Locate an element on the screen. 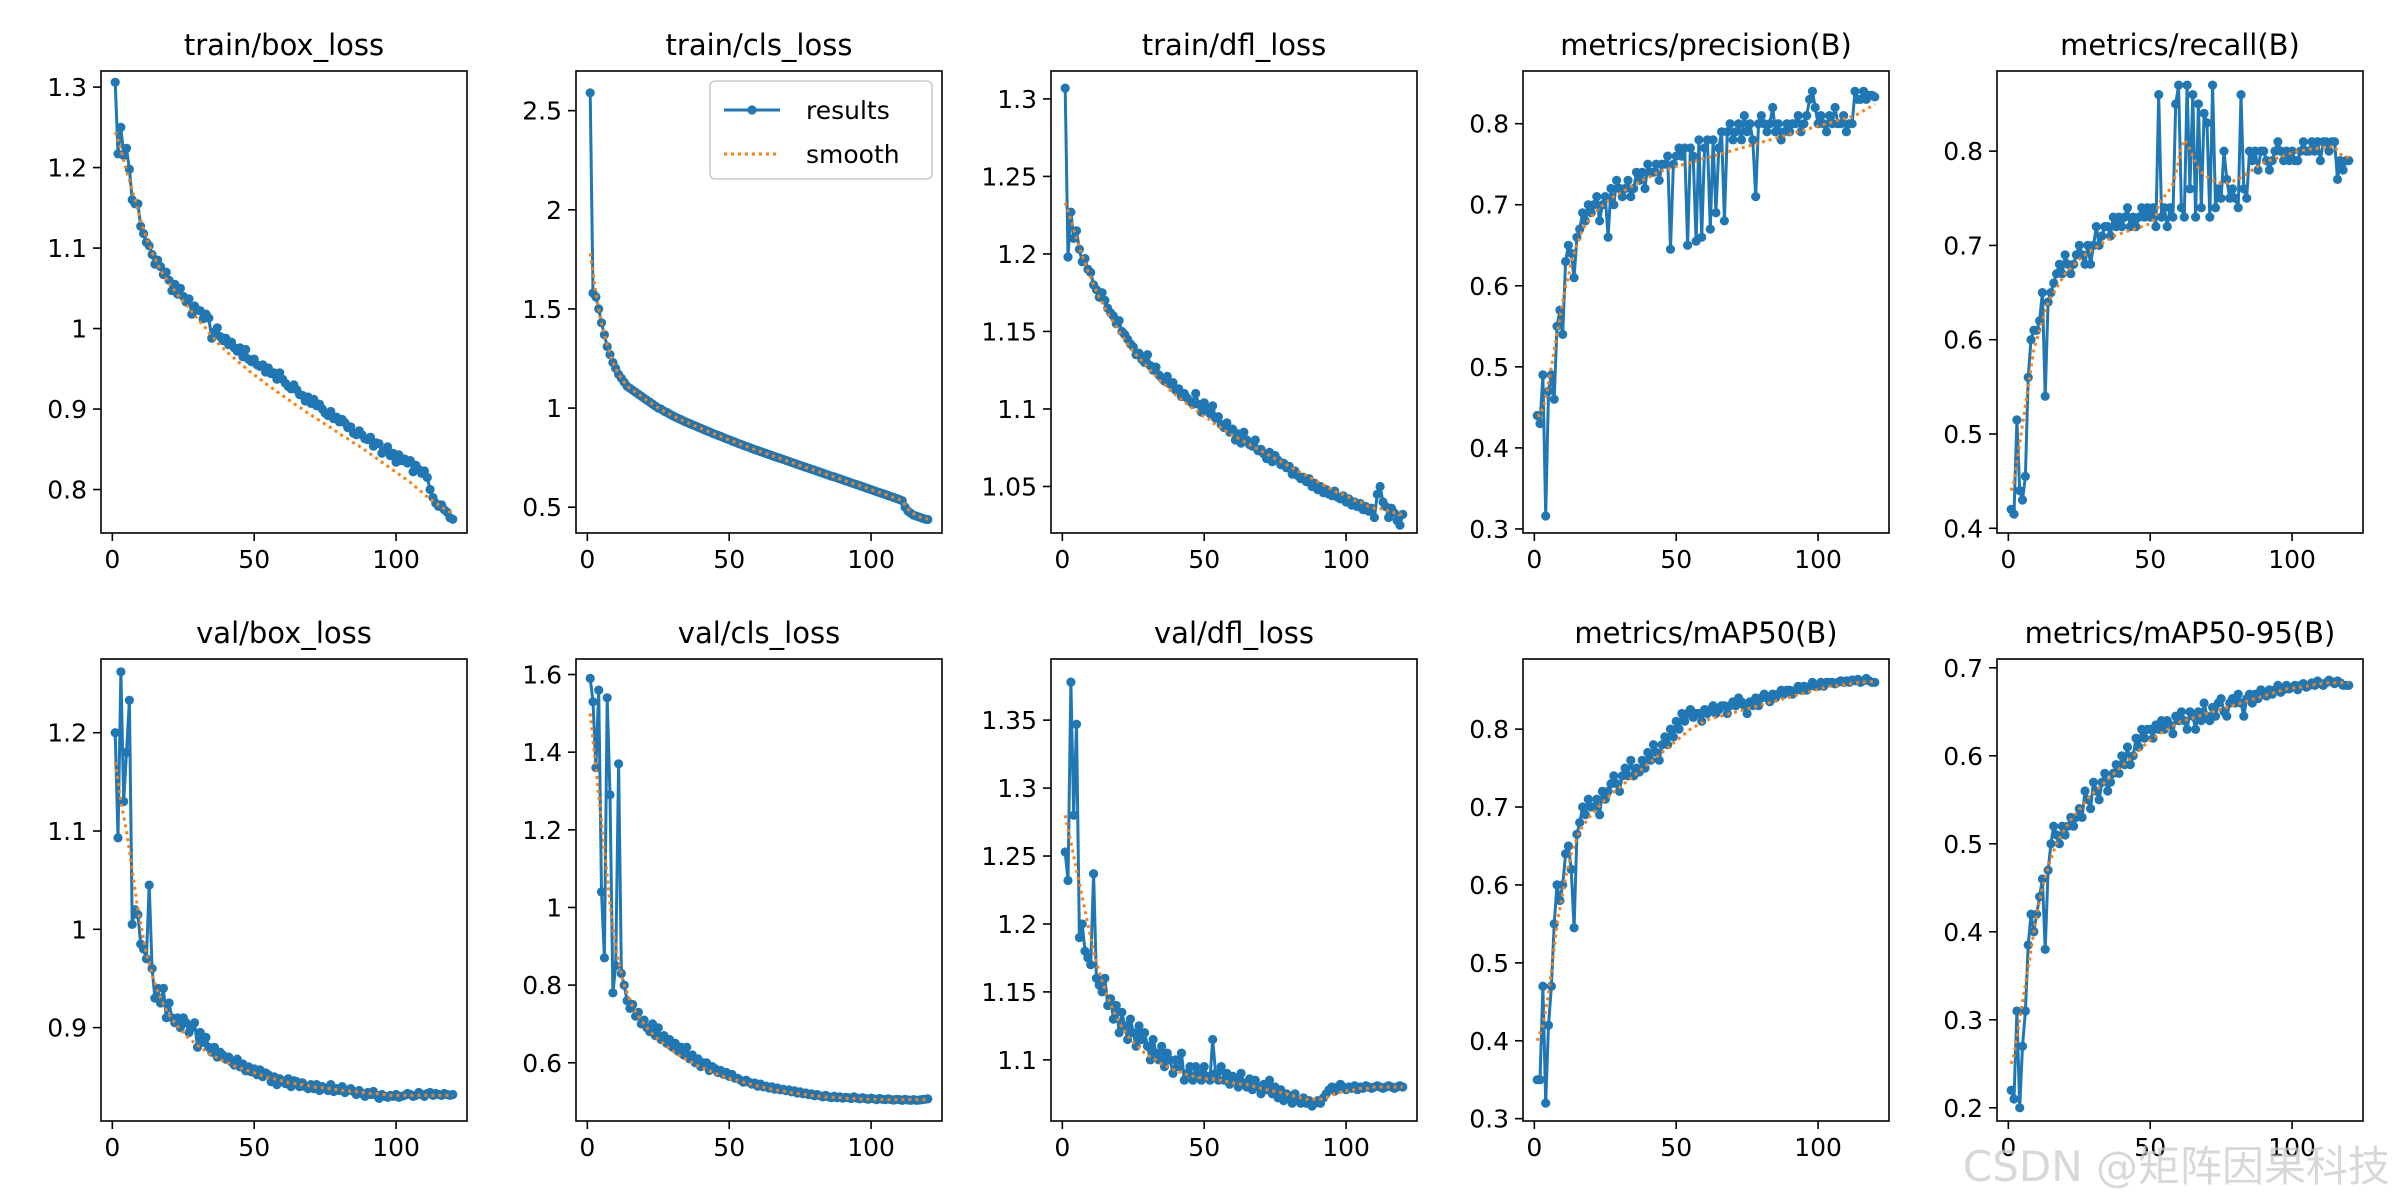 This screenshot has height=1204, width=2400. y-tick-label: 1.3 is located at coordinates (1017, 788).